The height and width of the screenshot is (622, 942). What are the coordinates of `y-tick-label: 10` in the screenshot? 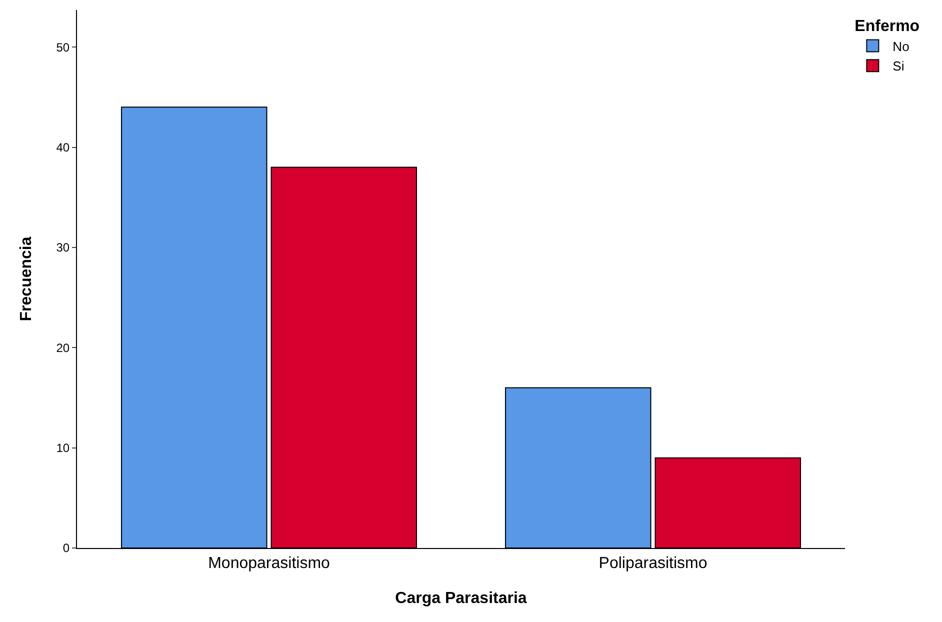 It's located at (63, 448).